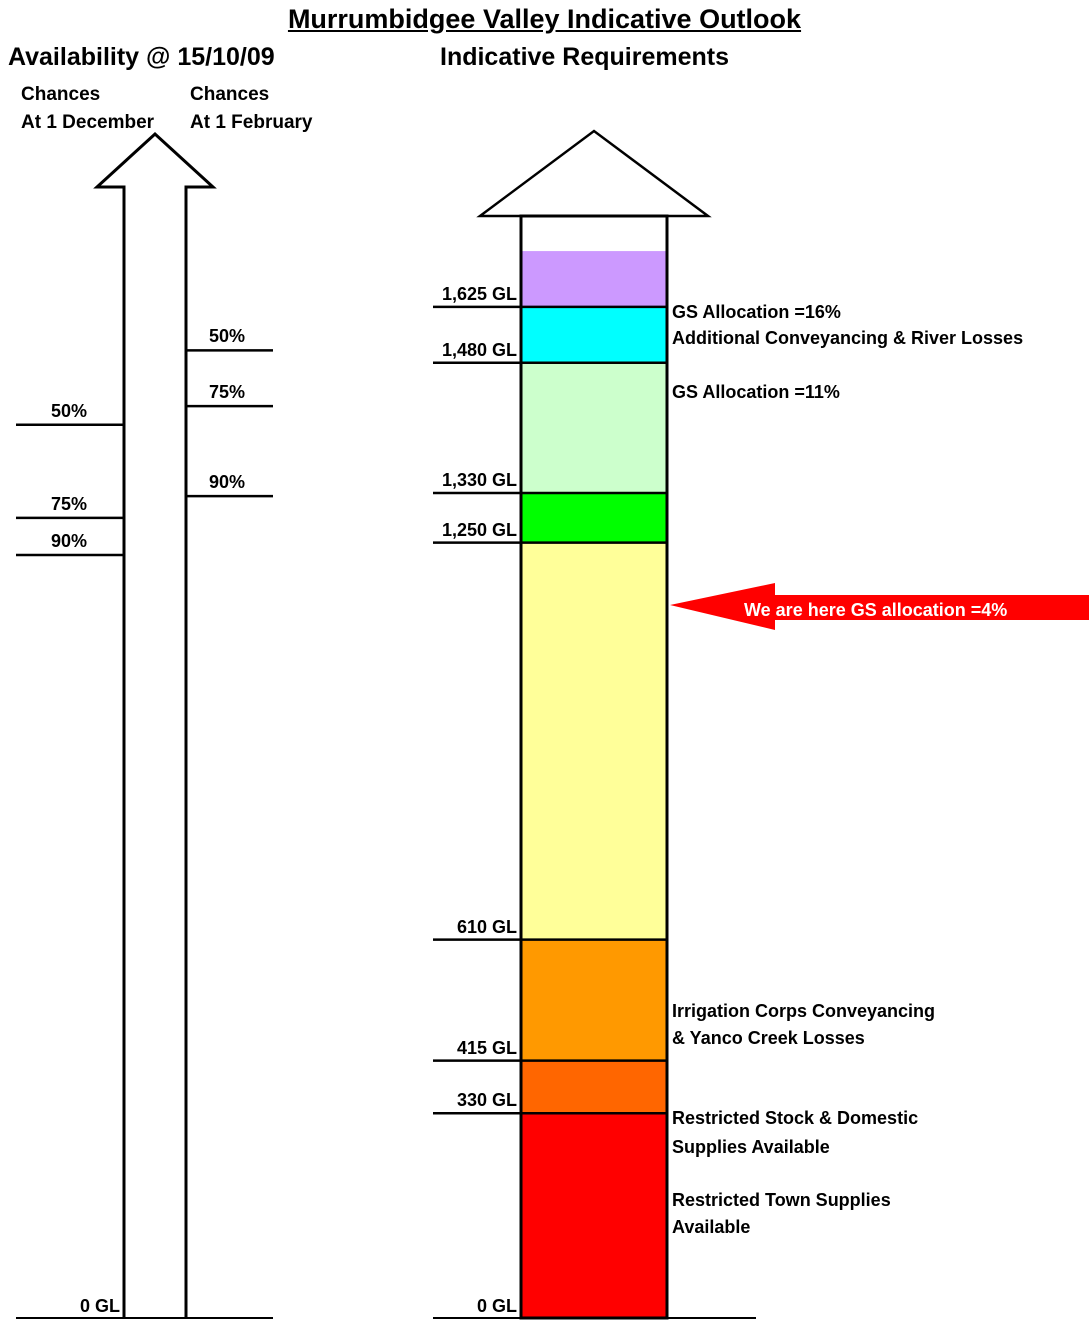 The height and width of the screenshot is (1320, 1089). Describe the element at coordinates (795, 1118) in the screenshot. I see `annotation-stock-domestic-line1: Restricted Stock & Domestic` at that location.